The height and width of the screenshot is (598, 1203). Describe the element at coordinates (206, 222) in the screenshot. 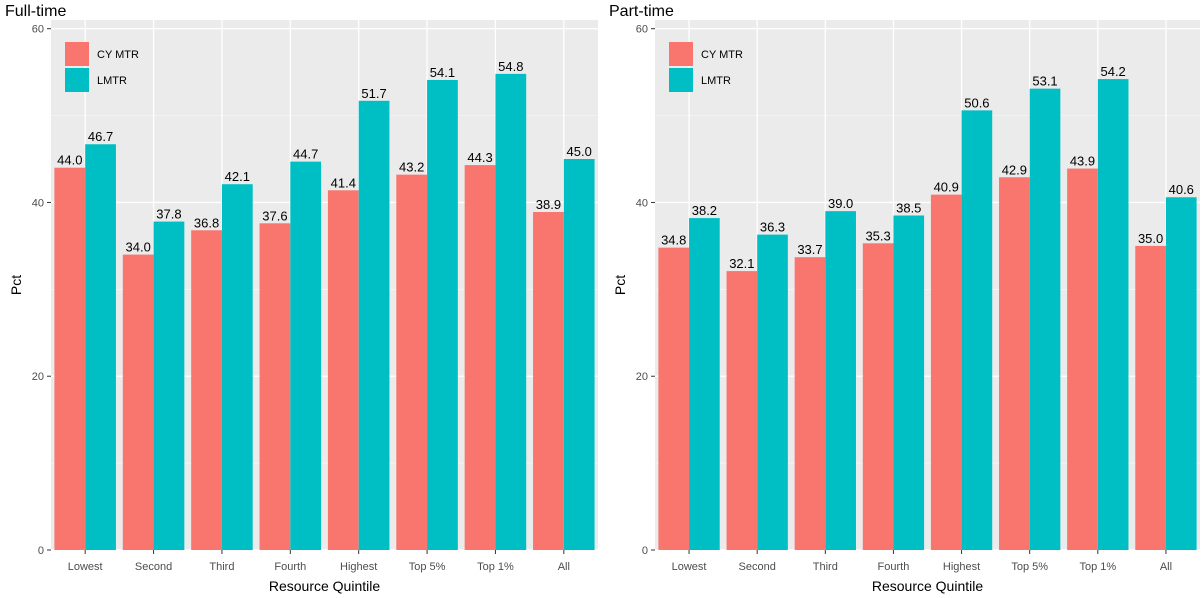

I see `data-label: 36.8` at that location.